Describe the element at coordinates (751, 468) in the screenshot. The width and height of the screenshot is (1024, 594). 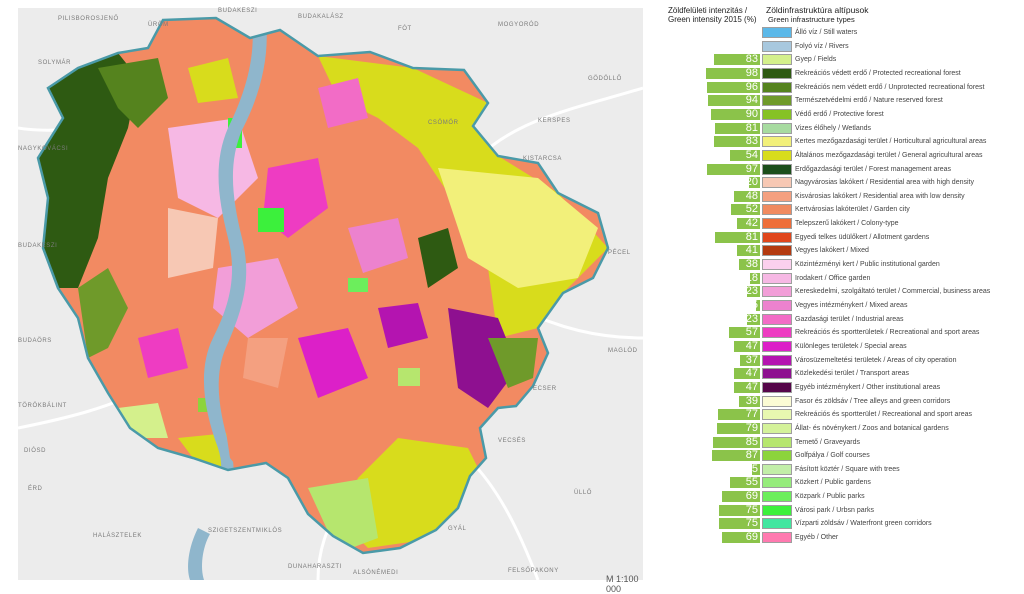
I see `intensity-value: 15` at that location.